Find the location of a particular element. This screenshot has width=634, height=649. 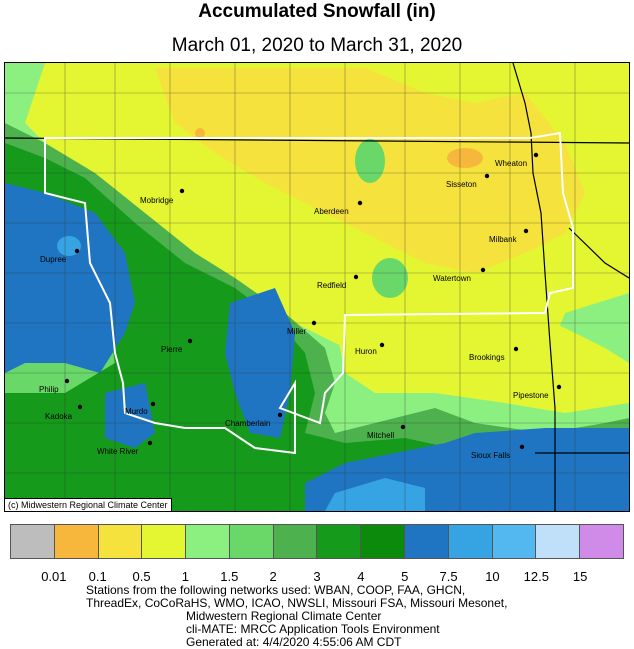

city-label: Watertown is located at coordinates (452, 278).